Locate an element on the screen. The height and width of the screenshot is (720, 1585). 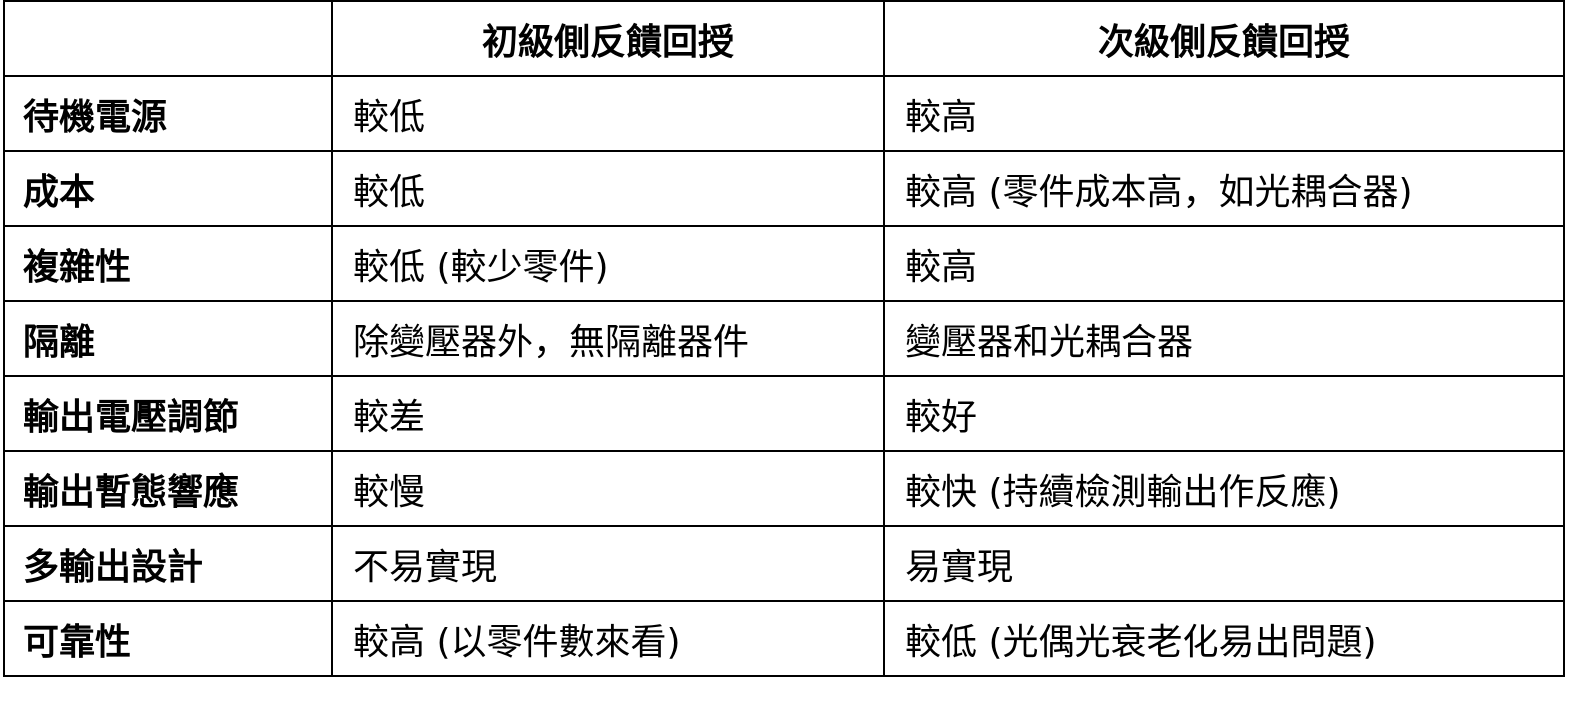
secondary-cell: 較快 (持續檢測輸出作反應) is located at coordinates (1224, 488).